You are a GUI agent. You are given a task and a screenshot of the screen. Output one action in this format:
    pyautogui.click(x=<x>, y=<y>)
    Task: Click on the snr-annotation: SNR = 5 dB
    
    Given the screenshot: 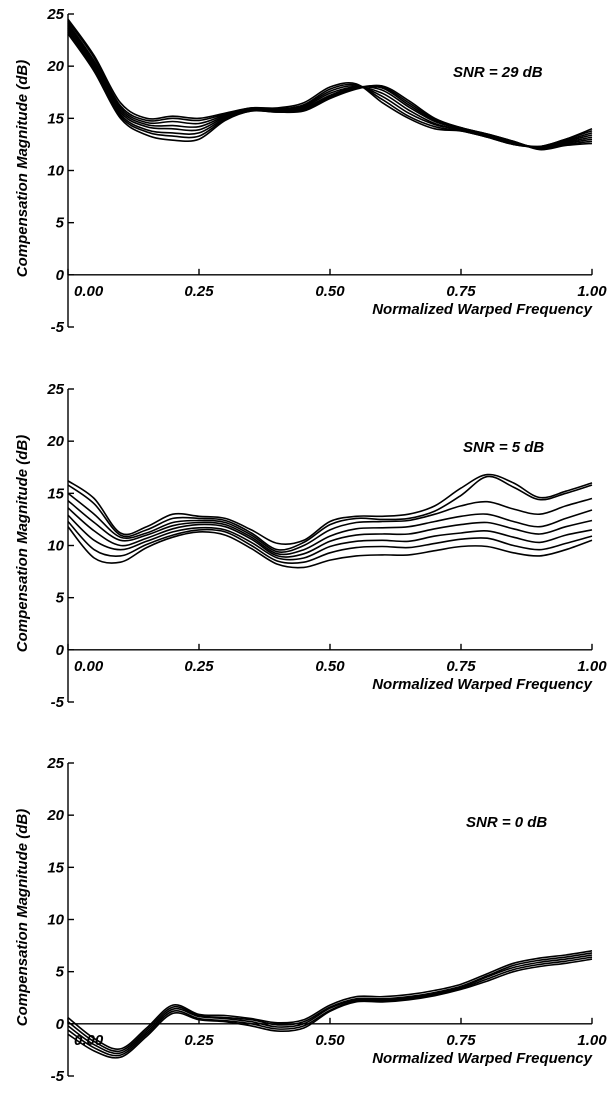 What is the action you would take?
    pyautogui.click(x=503, y=447)
    